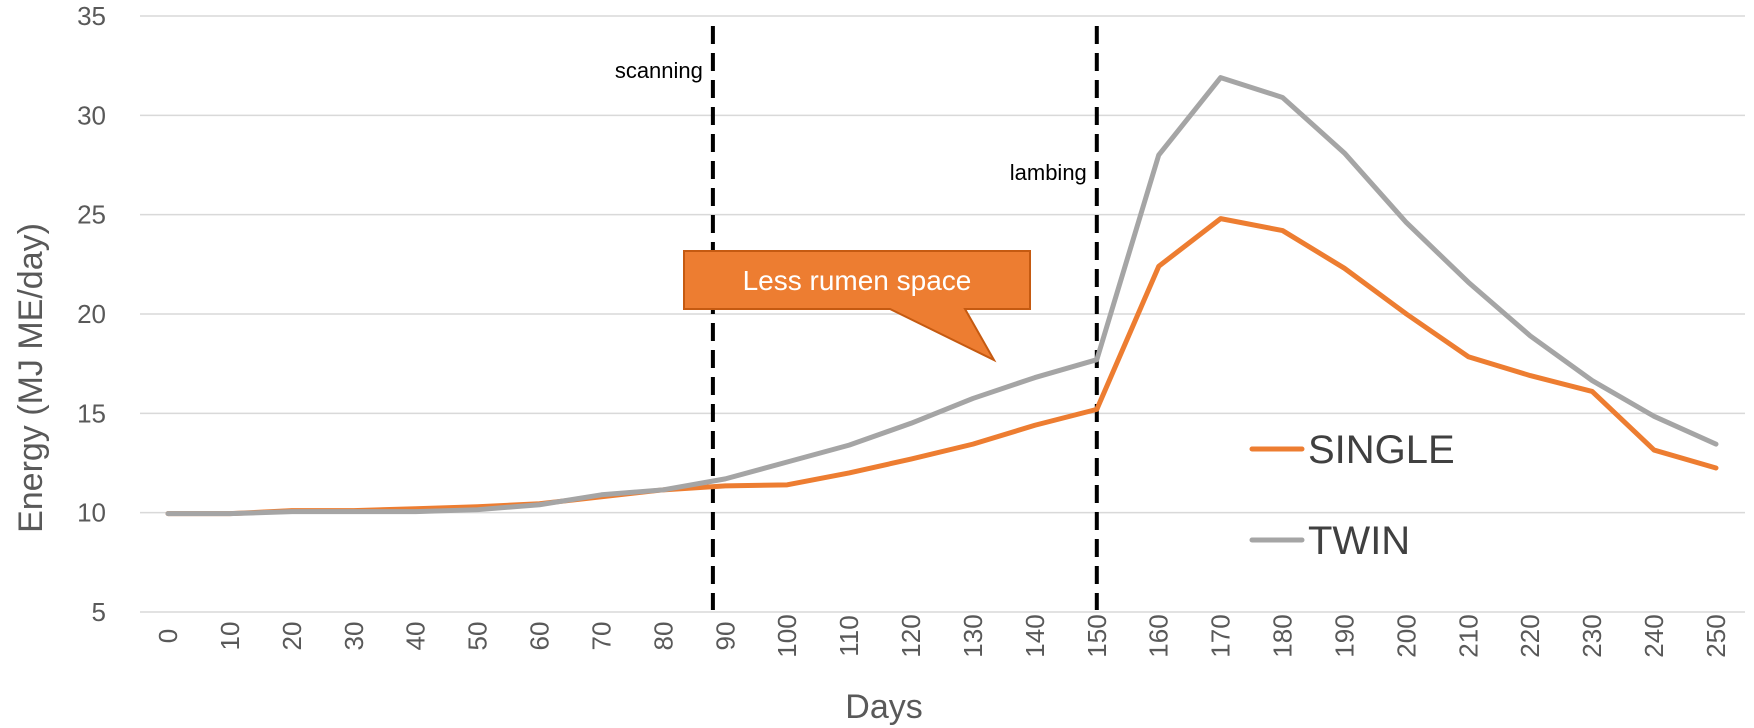 The image size is (1754, 728). I want to click on y-tick-label: 10, so click(91, 513).